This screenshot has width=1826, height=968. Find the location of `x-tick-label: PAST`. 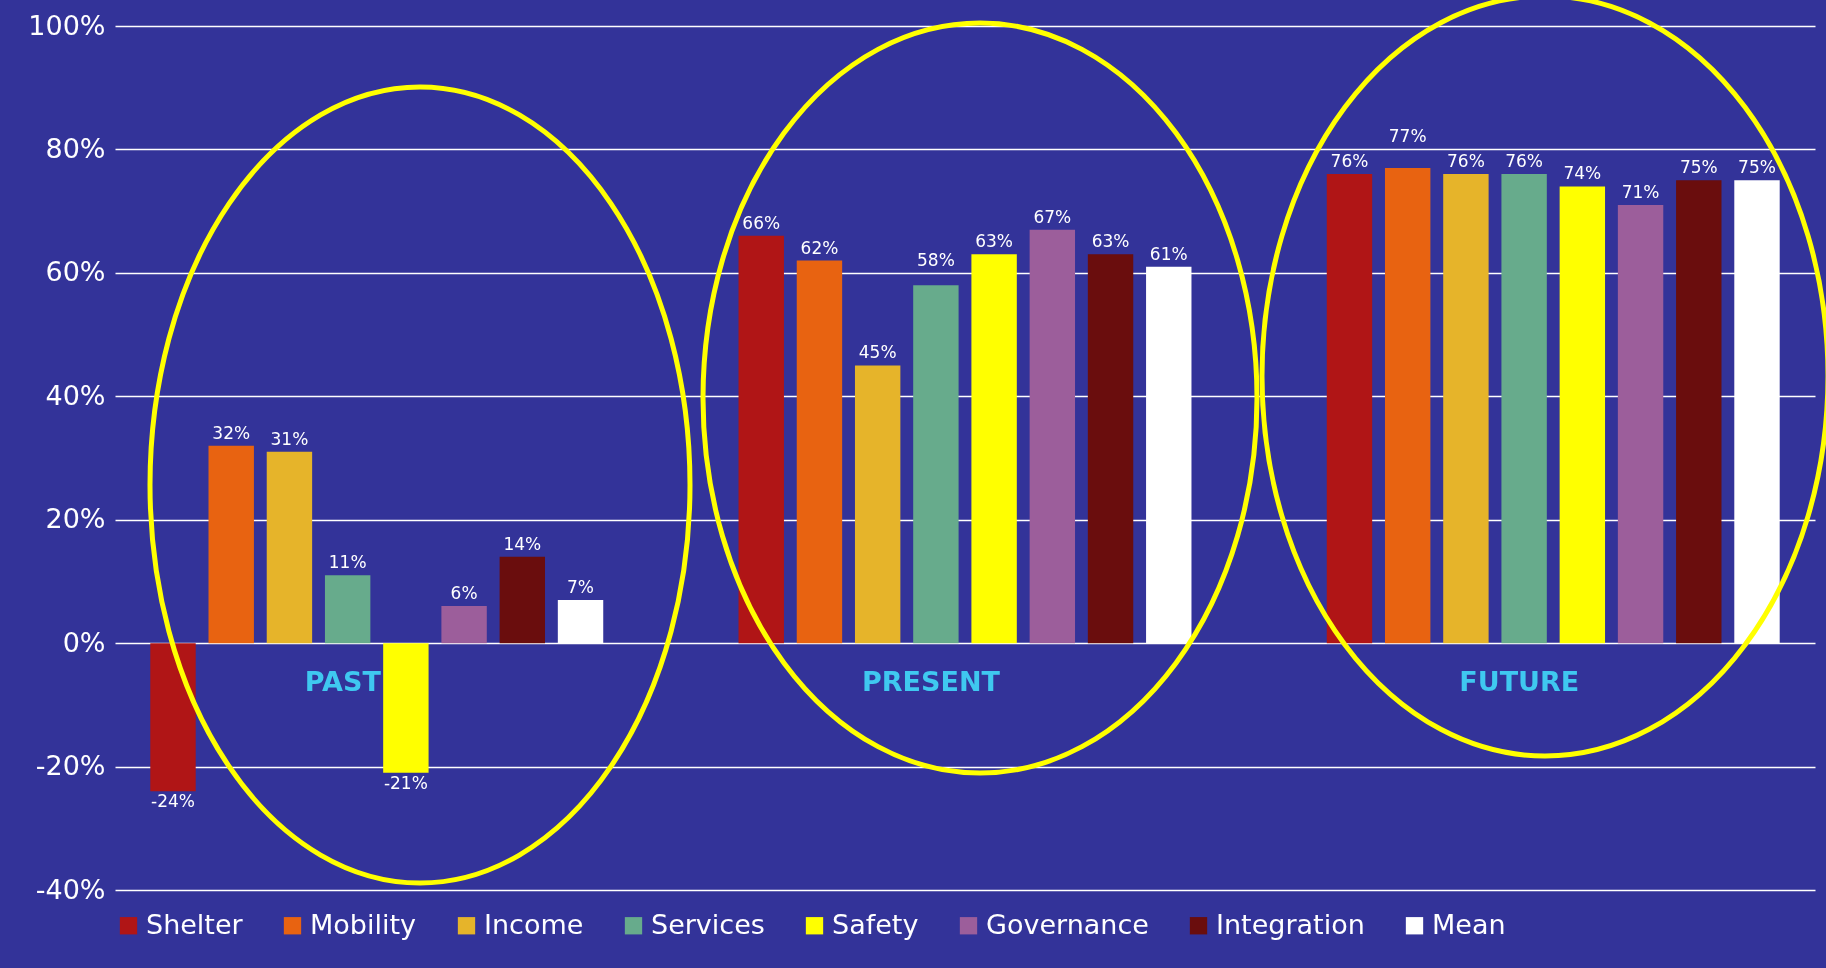

x-tick-label: PAST is located at coordinates (343, 681).